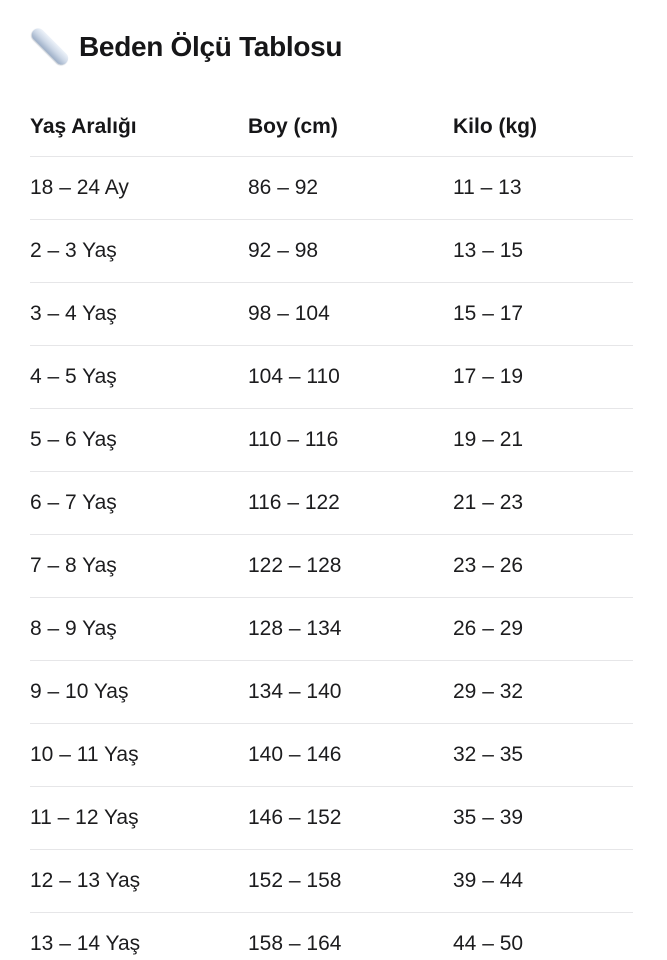 The image size is (667, 960). Describe the element at coordinates (295, 565) in the screenshot. I see `height-cell: 122 – 128` at that location.